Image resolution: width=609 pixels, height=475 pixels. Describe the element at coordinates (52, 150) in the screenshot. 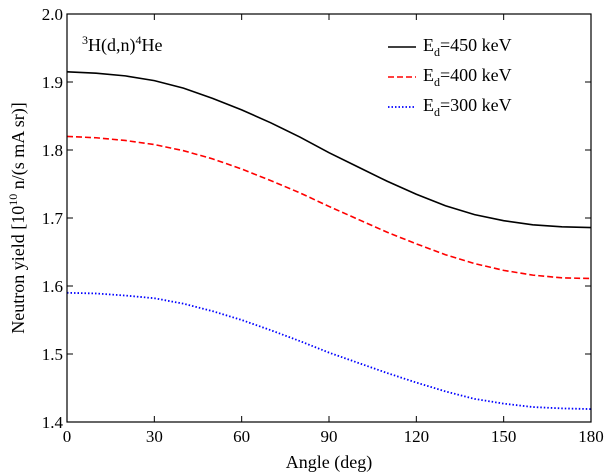

I see `y-tick-label: 1.8` at that location.